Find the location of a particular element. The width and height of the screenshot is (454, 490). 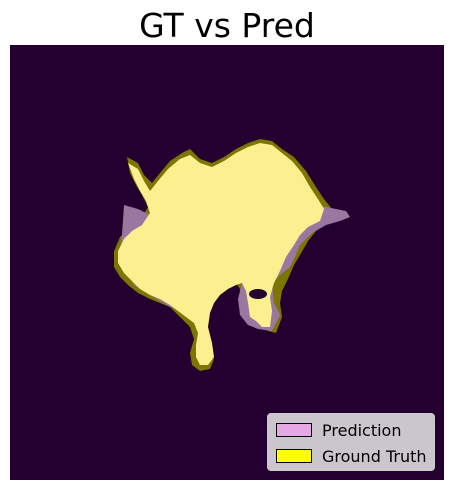

legend-item-ground-truth: Ground Truth is located at coordinates (351, 456).